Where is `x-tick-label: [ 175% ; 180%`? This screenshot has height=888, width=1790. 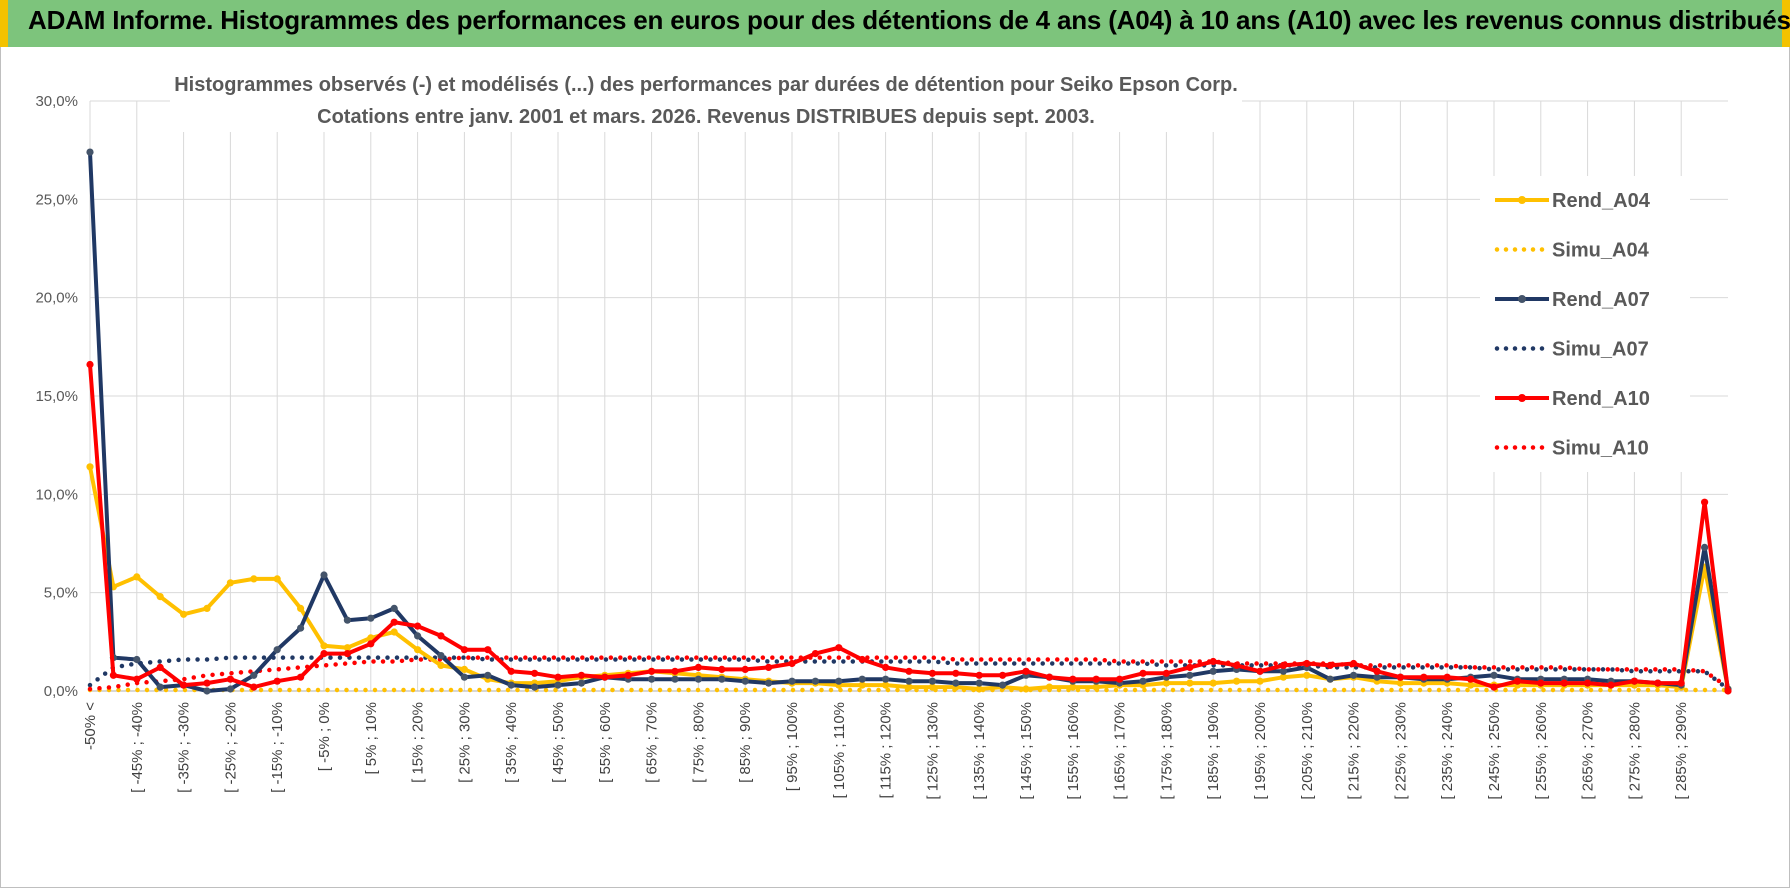
x-tick-label: [ 175% ; 180% is located at coordinates (1166, 751).